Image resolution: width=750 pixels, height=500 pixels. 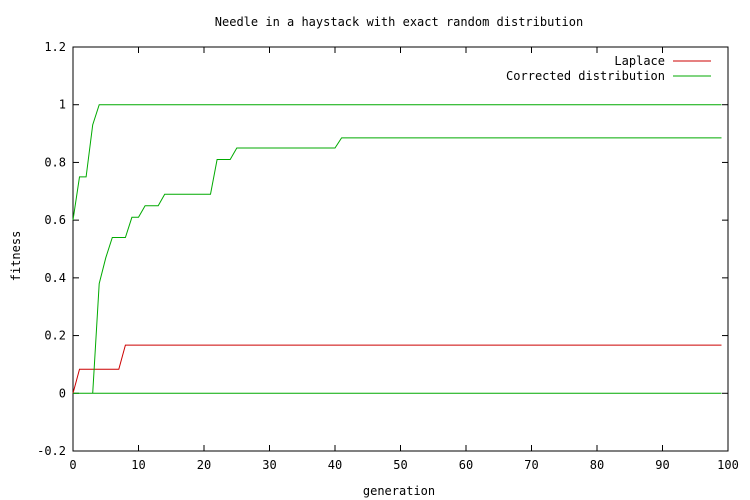 I want to click on y-tick-label: 0.2, so click(x=55, y=336).